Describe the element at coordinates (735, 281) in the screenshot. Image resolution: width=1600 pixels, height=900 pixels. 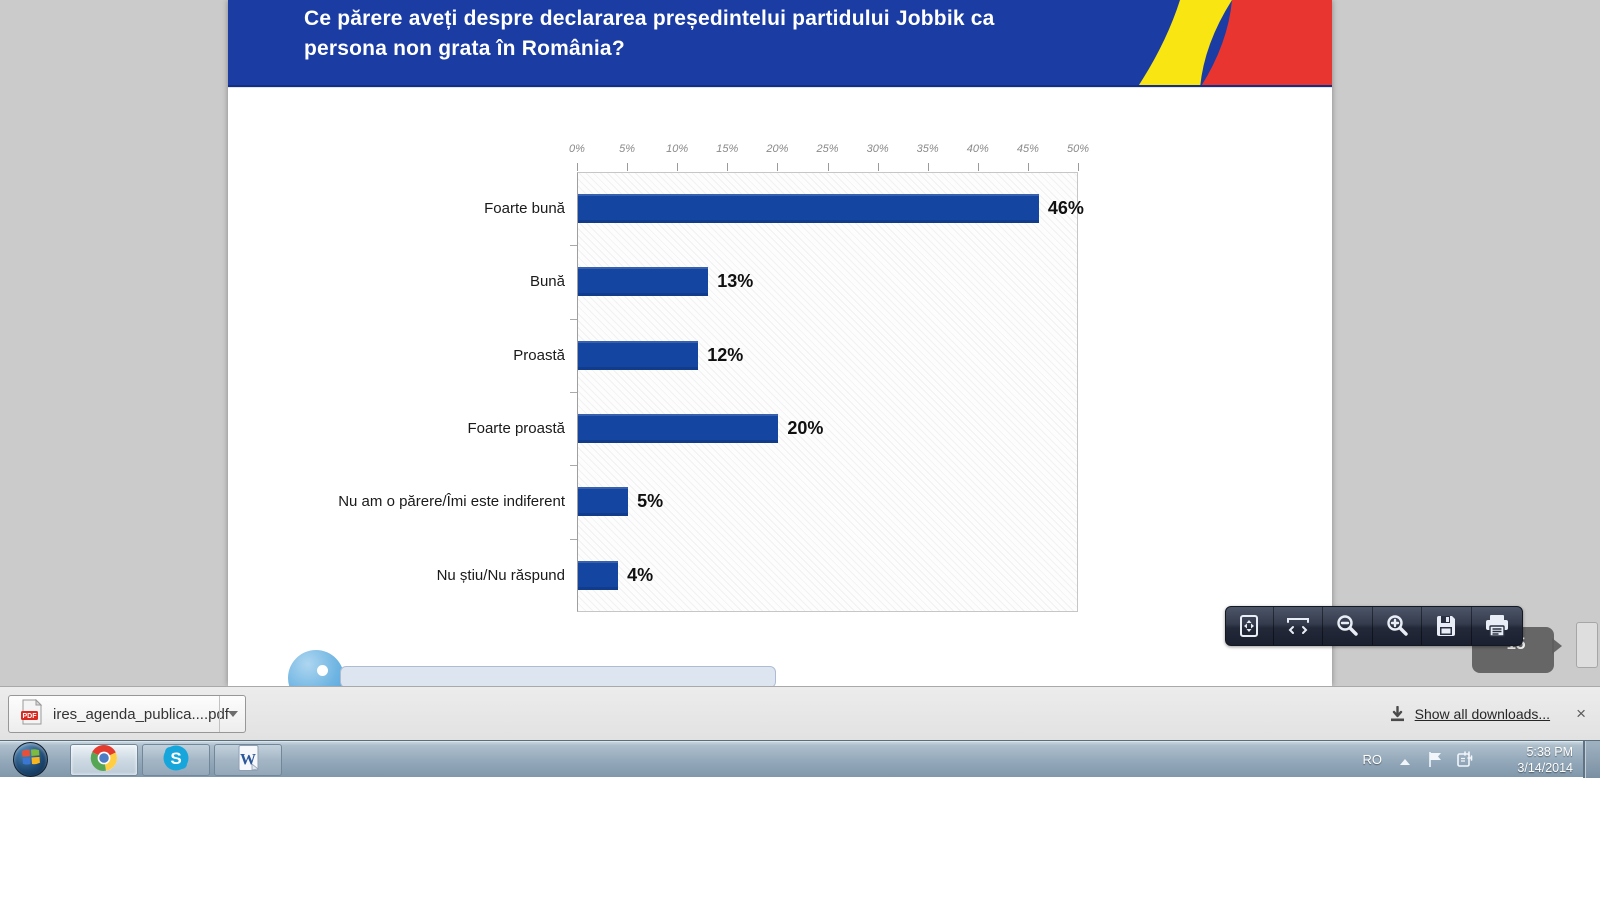
I see `value-label: 13%` at that location.